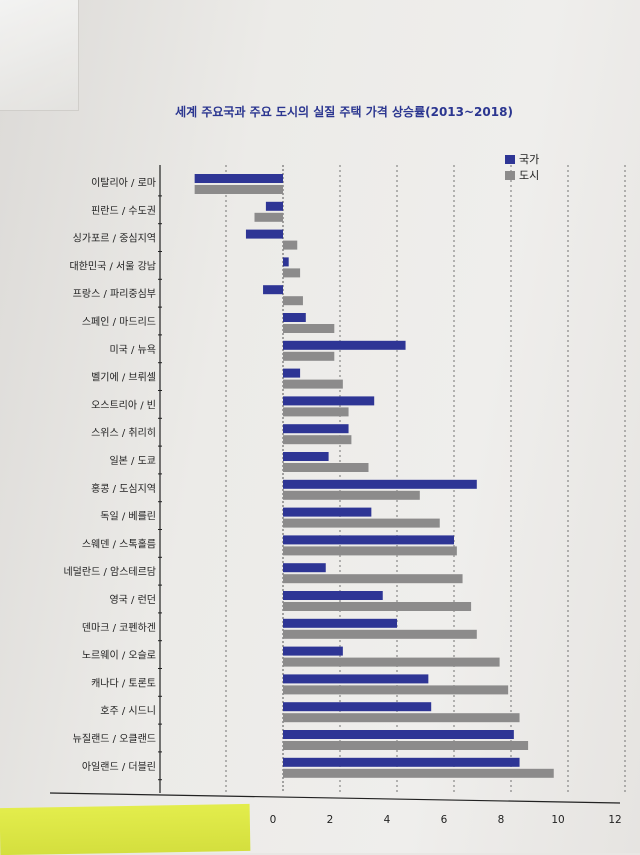  I want to click on x-axis-line, so click(335, 798).